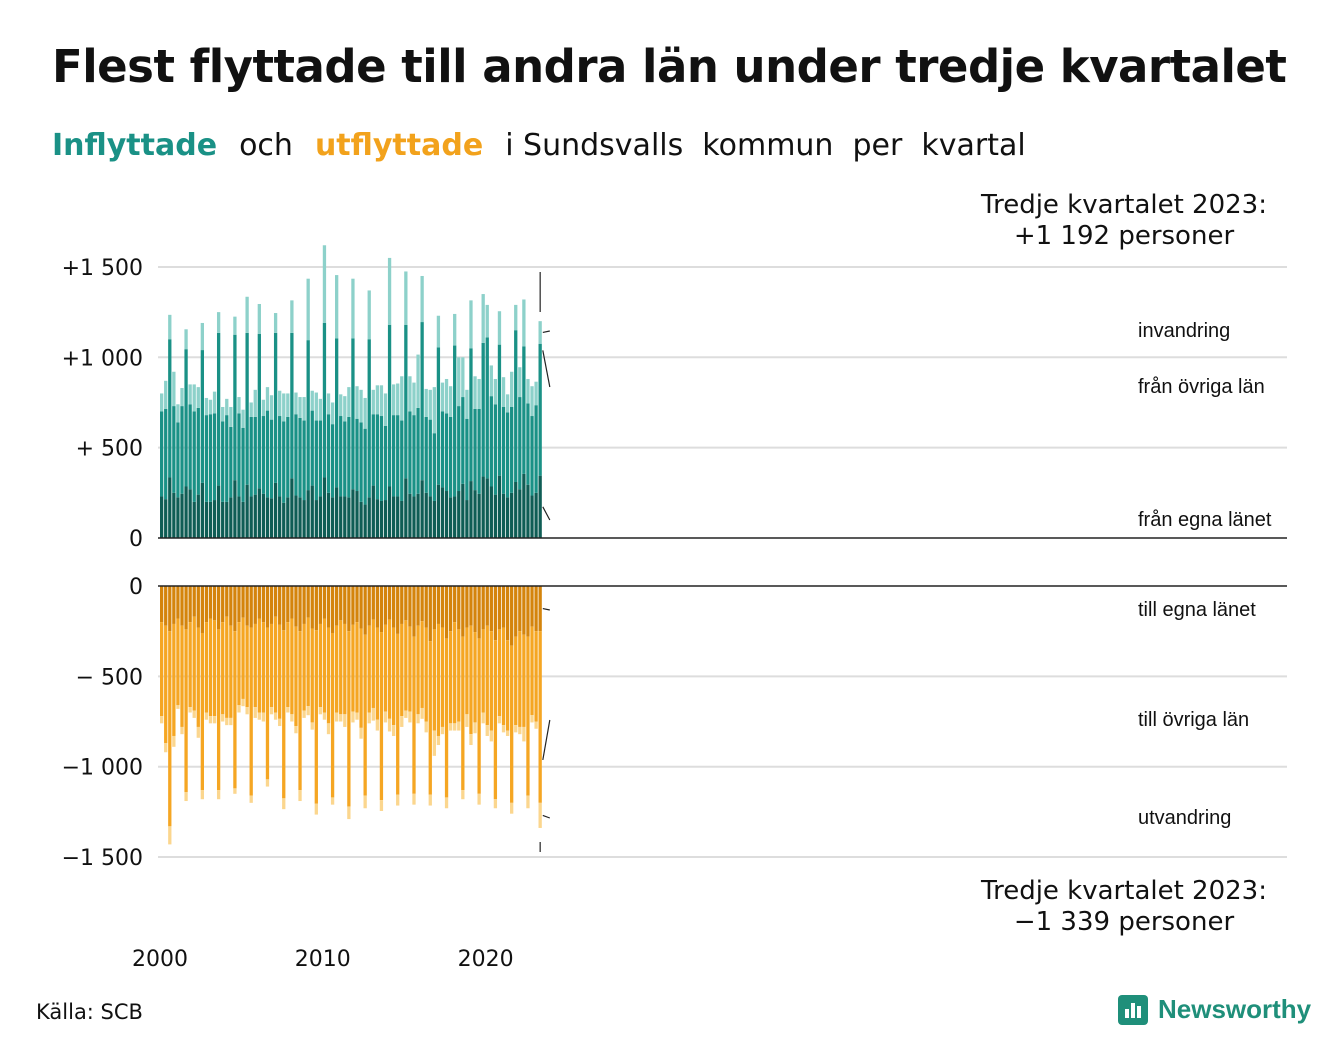 This screenshot has width=1340, height=1060. Describe the element at coordinates (1124, 236) in the screenshot. I see `annotation-top-line2: +1 192 personer` at that location.